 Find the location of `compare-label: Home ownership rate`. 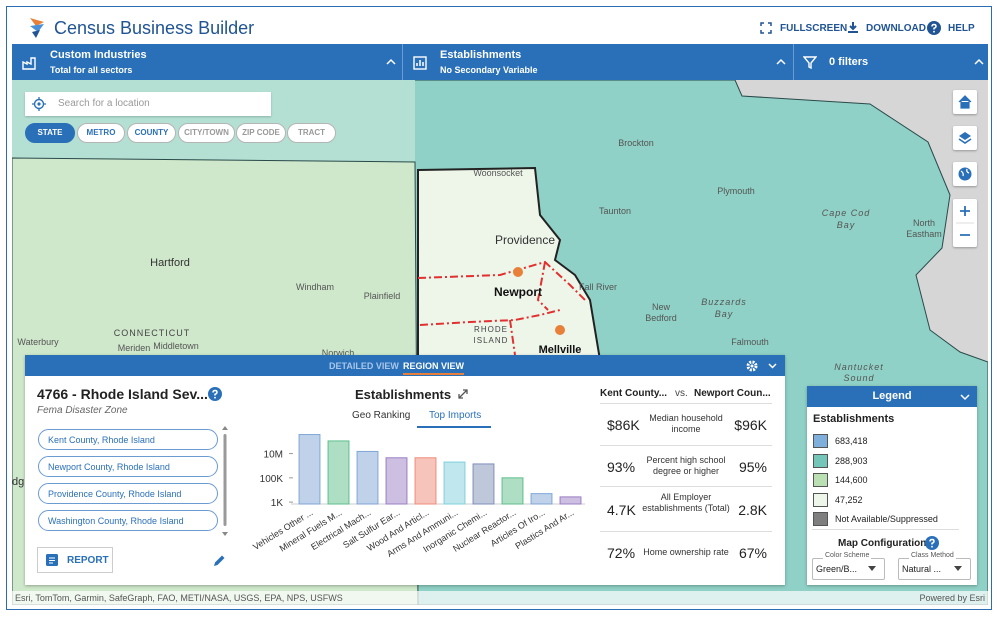

compare-label: Home ownership rate is located at coordinates (686, 552).